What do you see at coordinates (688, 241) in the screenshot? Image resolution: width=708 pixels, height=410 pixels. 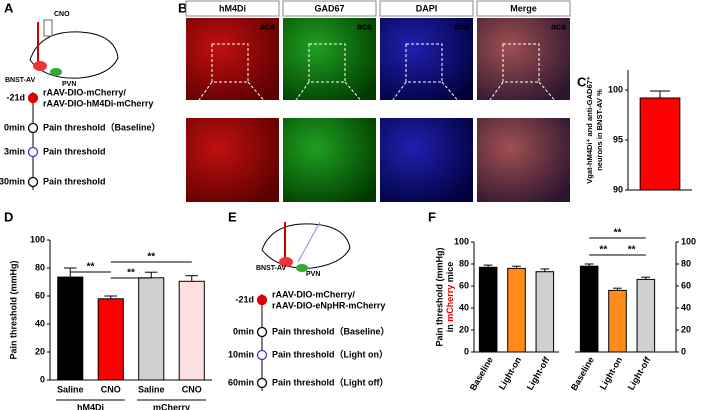 I see `y2-tick-label: 100` at bounding box center [688, 241].